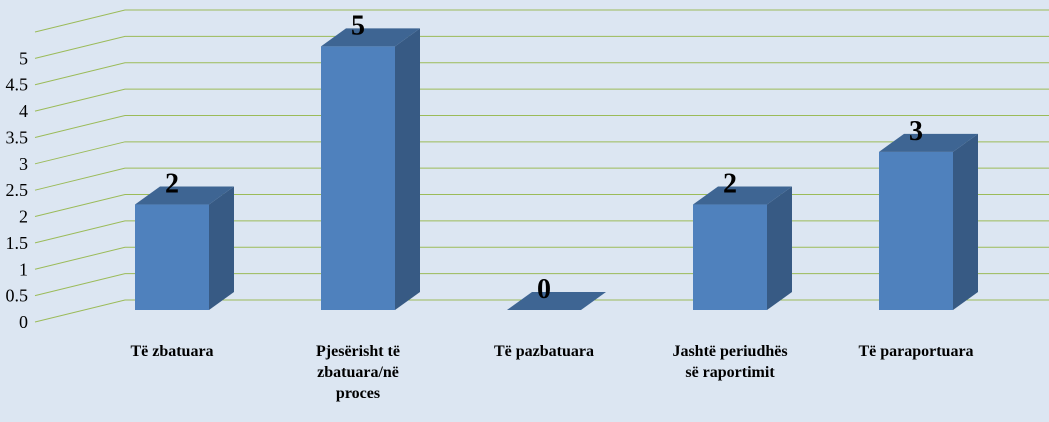 This screenshot has height=422, width=1049. What do you see at coordinates (23, 322) in the screenshot?
I see `y-tick-label: 0` at bounding box center [23, 322].